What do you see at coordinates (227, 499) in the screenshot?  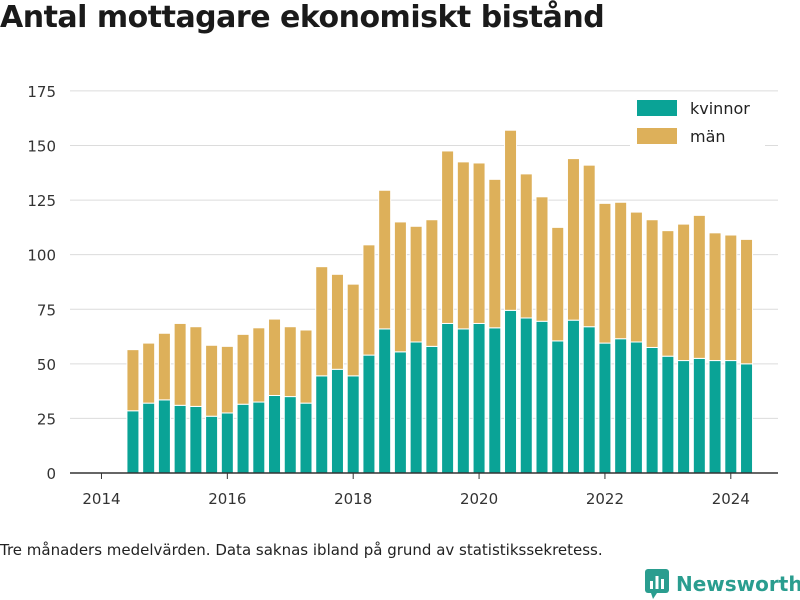 I see `x-tick-label: 2016` at bounding box center [227, 499].